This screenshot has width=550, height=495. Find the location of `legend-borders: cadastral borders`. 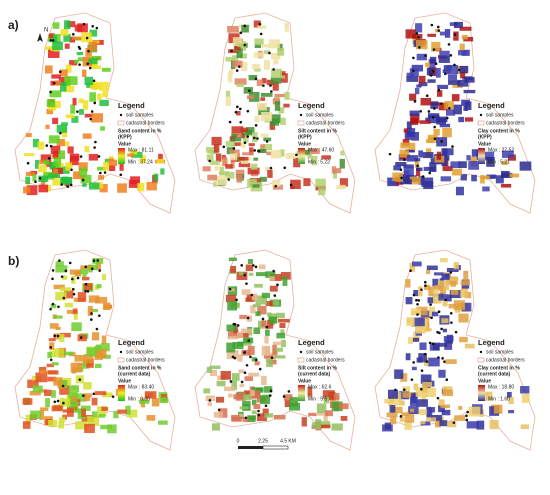

legend-borders: cadastral borders is located at coordinates (325, 360).